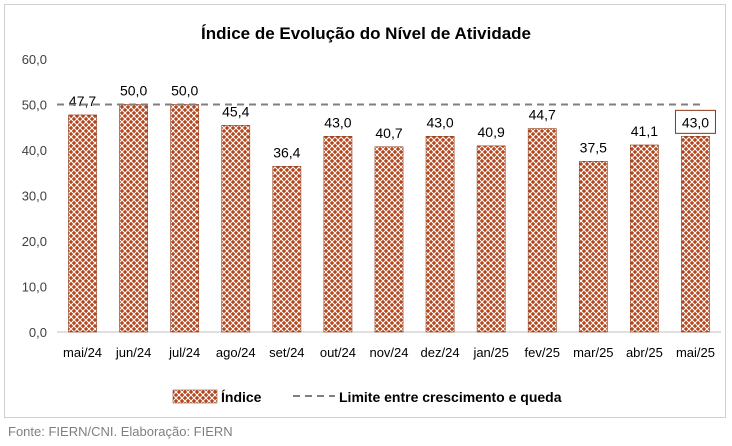 The image size is (732, 446). Describe the element at coordinates (195, 396) in the screenshot. I see `legend-swatch-indice` at that location.